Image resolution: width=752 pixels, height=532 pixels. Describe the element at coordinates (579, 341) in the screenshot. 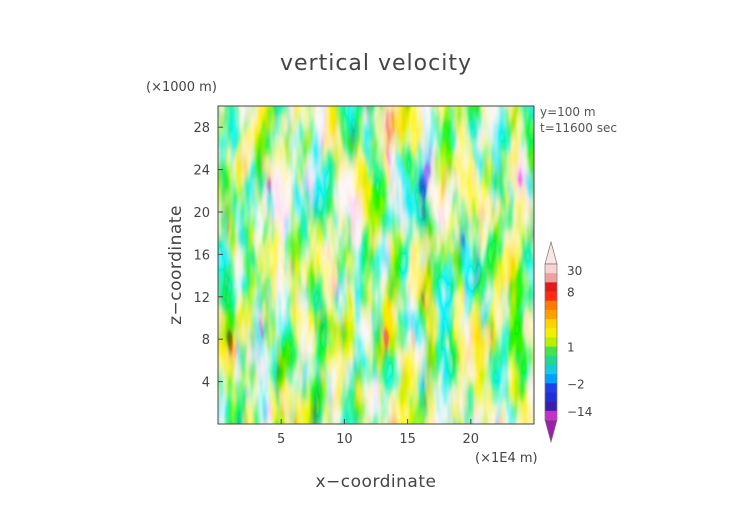

I see `colorbar-labels: 30 8 1 −2 −14` at that location.